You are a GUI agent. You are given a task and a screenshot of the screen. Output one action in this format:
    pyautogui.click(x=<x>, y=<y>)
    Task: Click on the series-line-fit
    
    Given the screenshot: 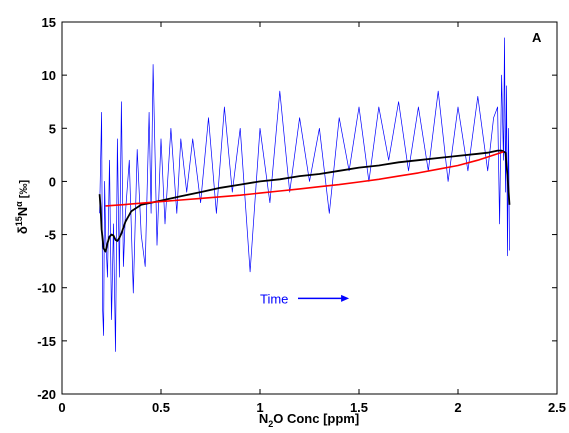 What is the action you would take?
    pyautogui.click(x=304, y=178)
    